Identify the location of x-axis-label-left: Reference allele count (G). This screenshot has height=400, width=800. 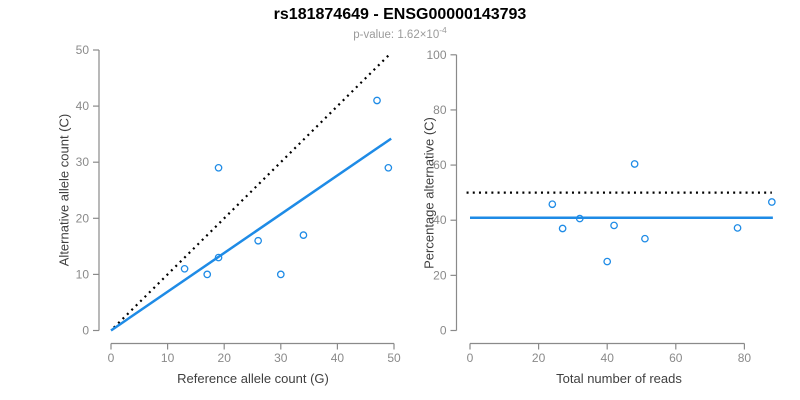
(253, 378).